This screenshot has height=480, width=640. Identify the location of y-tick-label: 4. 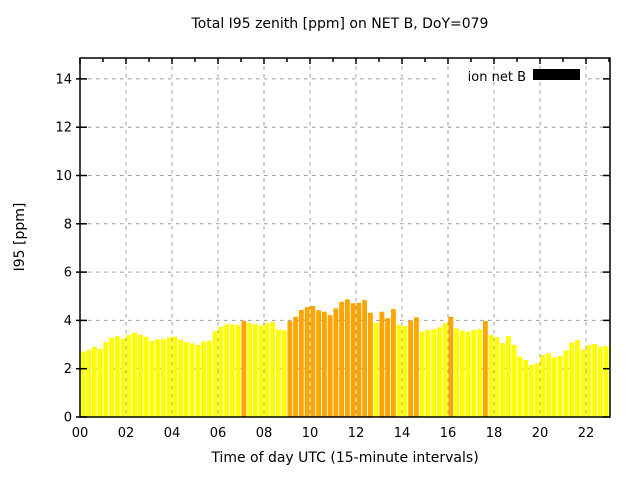
(68, 321).